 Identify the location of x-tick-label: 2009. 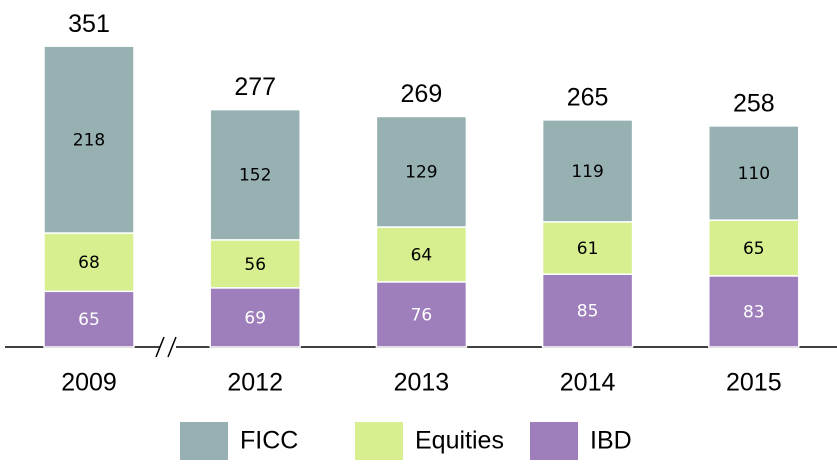
(89, 383).